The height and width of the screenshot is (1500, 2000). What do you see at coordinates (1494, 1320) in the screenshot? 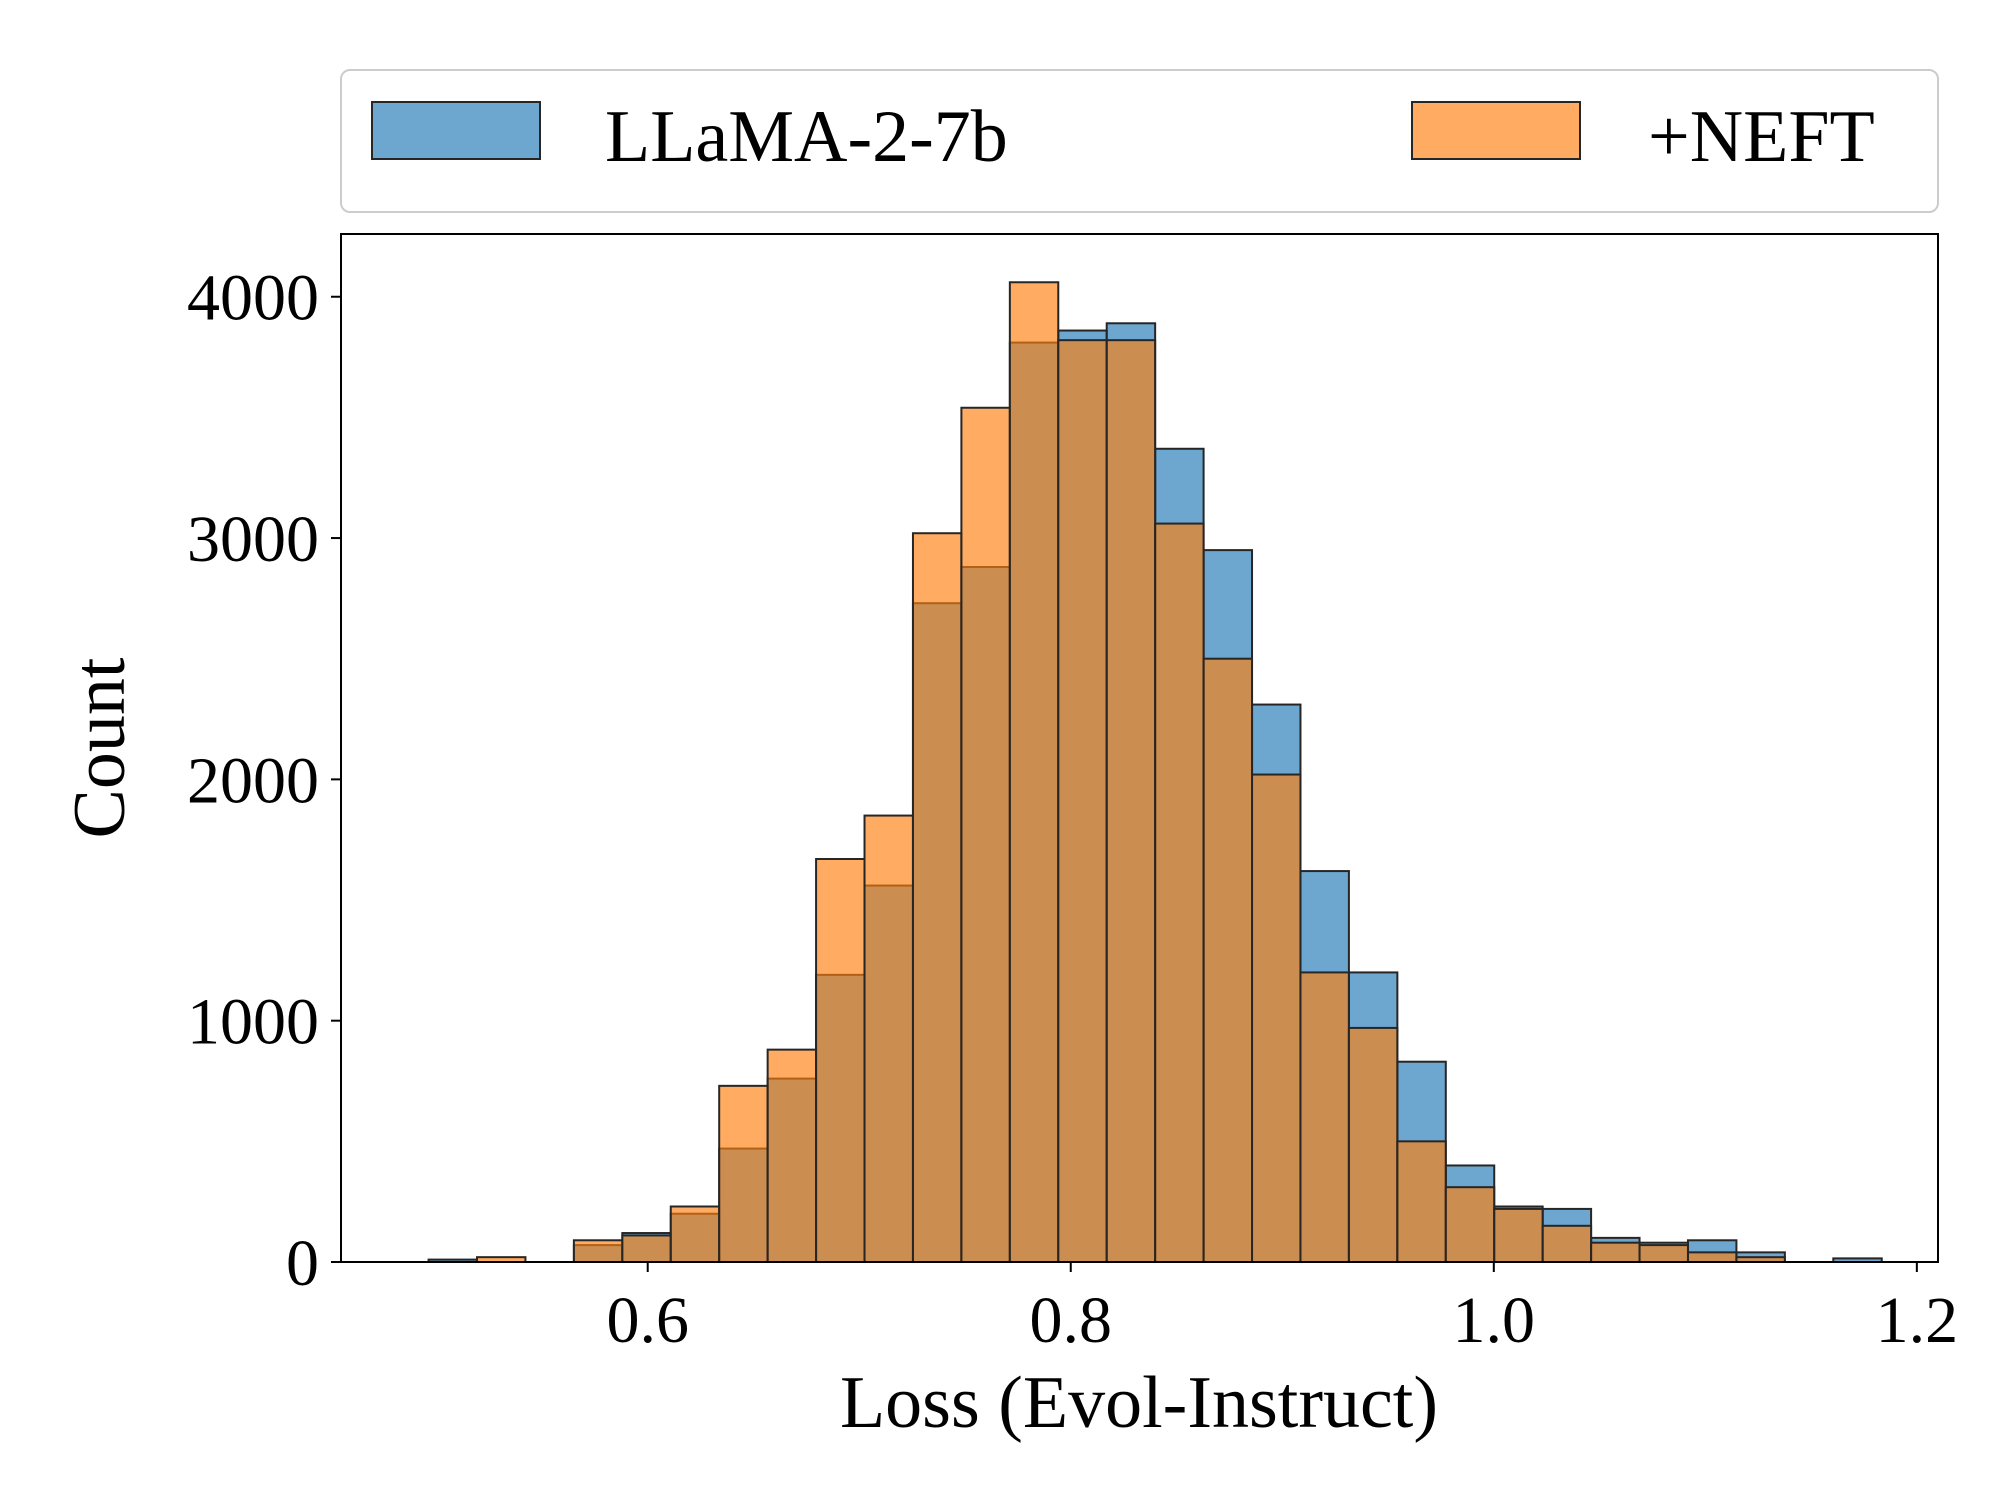
I see `x-tick-label: 1.0` at bounding box center [1494, 1320].